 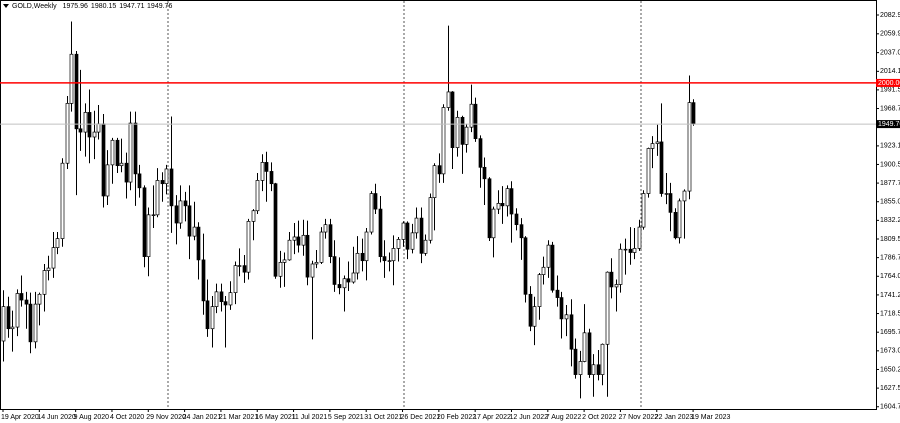 I want to click on x-tick-label: 14 Jun 2020, so click(x=56, y=417).